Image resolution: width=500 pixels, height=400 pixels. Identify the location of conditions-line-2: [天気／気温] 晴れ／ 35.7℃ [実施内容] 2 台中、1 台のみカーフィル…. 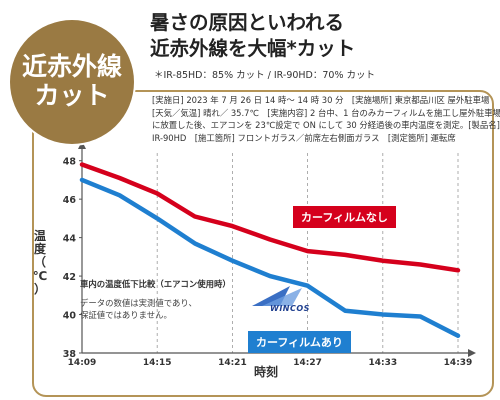
(326, 112).